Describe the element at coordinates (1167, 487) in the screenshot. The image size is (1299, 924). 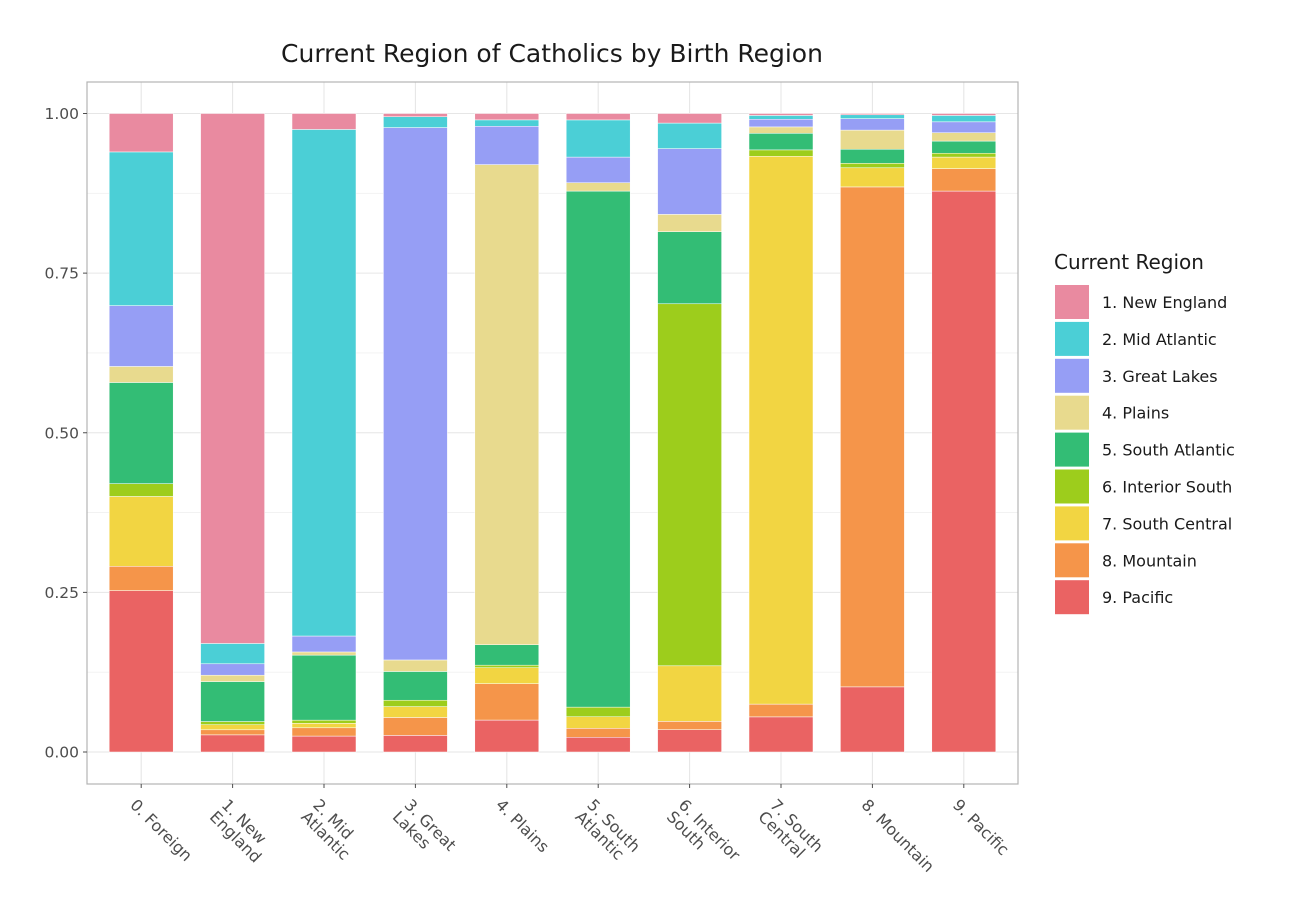
I see `legend-label: 6. Interior South` at that location.